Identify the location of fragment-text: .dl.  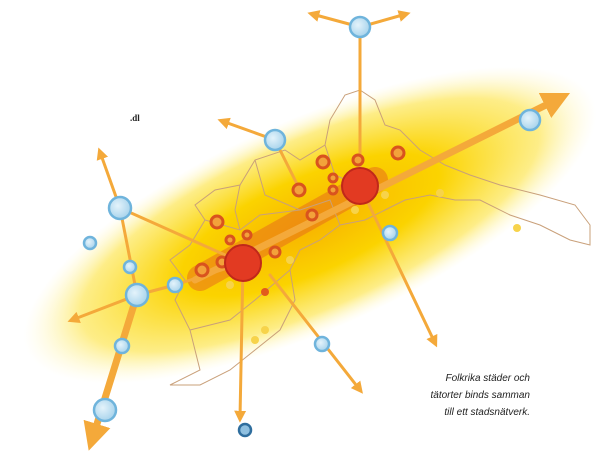
(135, 118).